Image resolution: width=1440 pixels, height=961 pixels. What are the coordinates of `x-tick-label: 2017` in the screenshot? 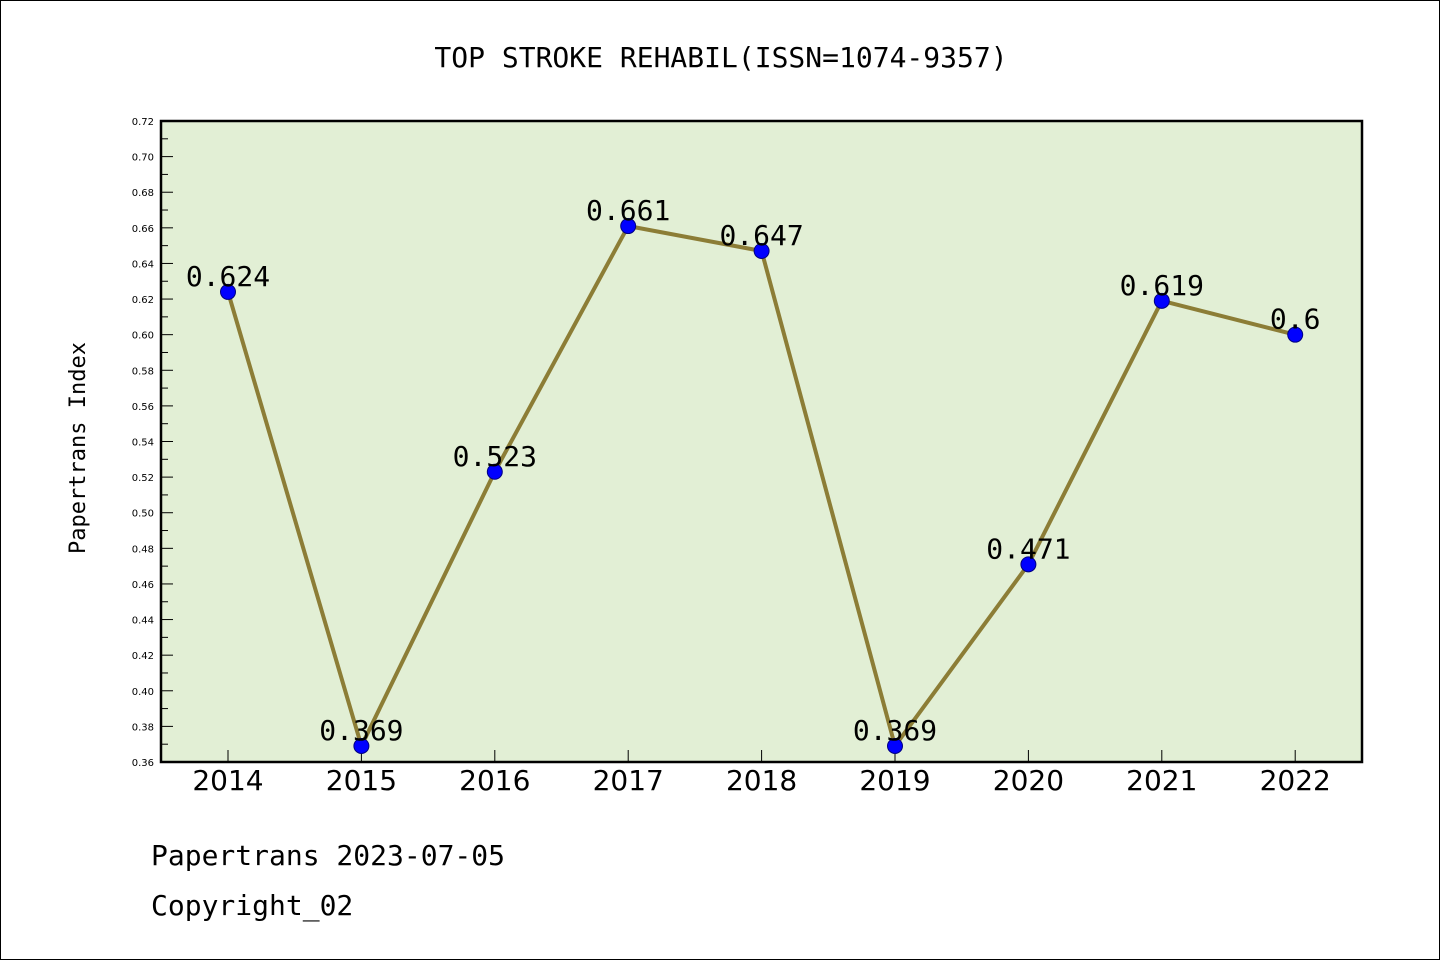 It's located at (628, 780).